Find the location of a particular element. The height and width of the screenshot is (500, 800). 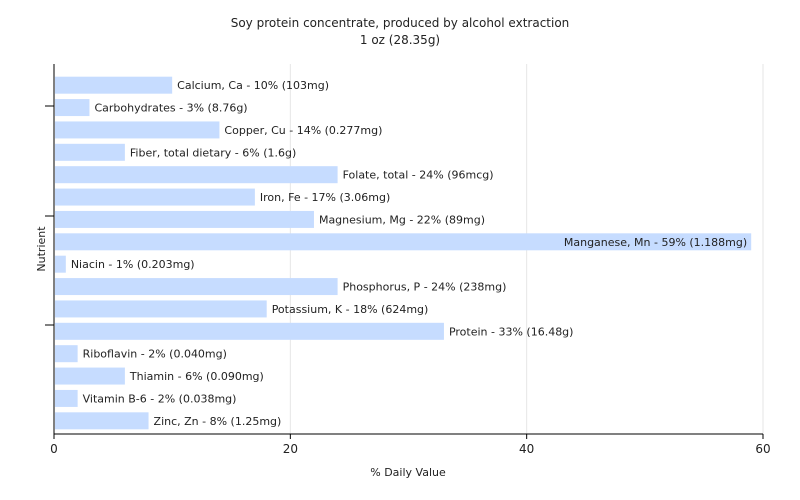

bar-label: Vitamin B-6 - 2% (0.038mg) is located at coordinates (160, 398).